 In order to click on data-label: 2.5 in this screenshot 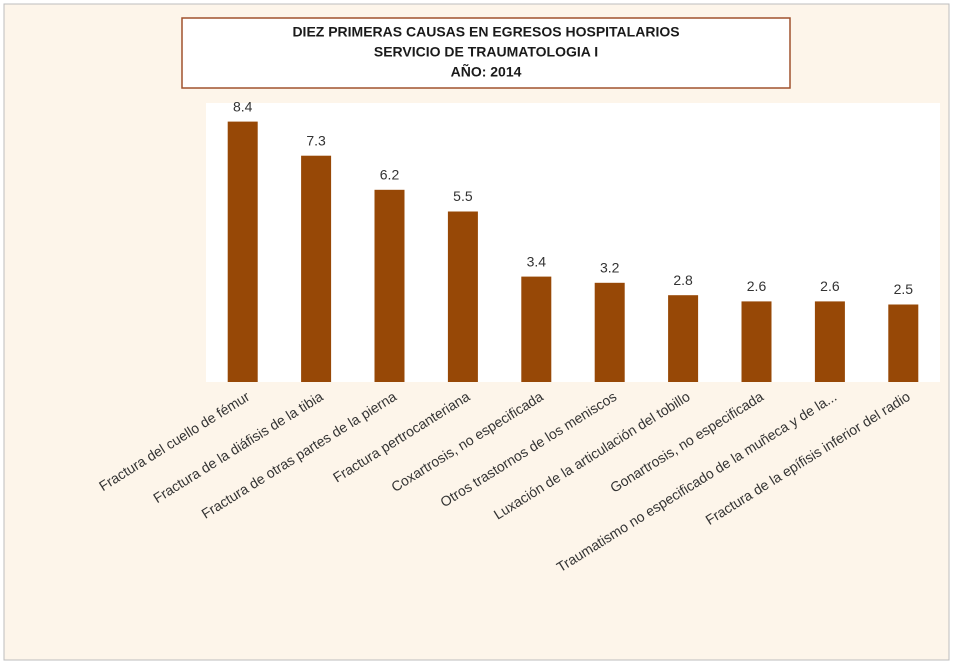, I will do `click(904, 289)`.